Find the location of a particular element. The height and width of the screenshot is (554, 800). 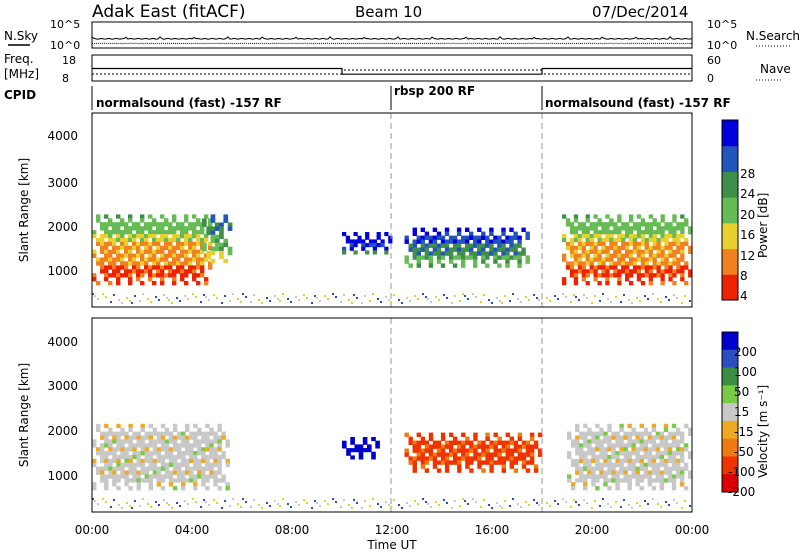

frequency-panel: Freq. [MHz] 18 8 60 0 Nave is located at coordinates (397, 68).